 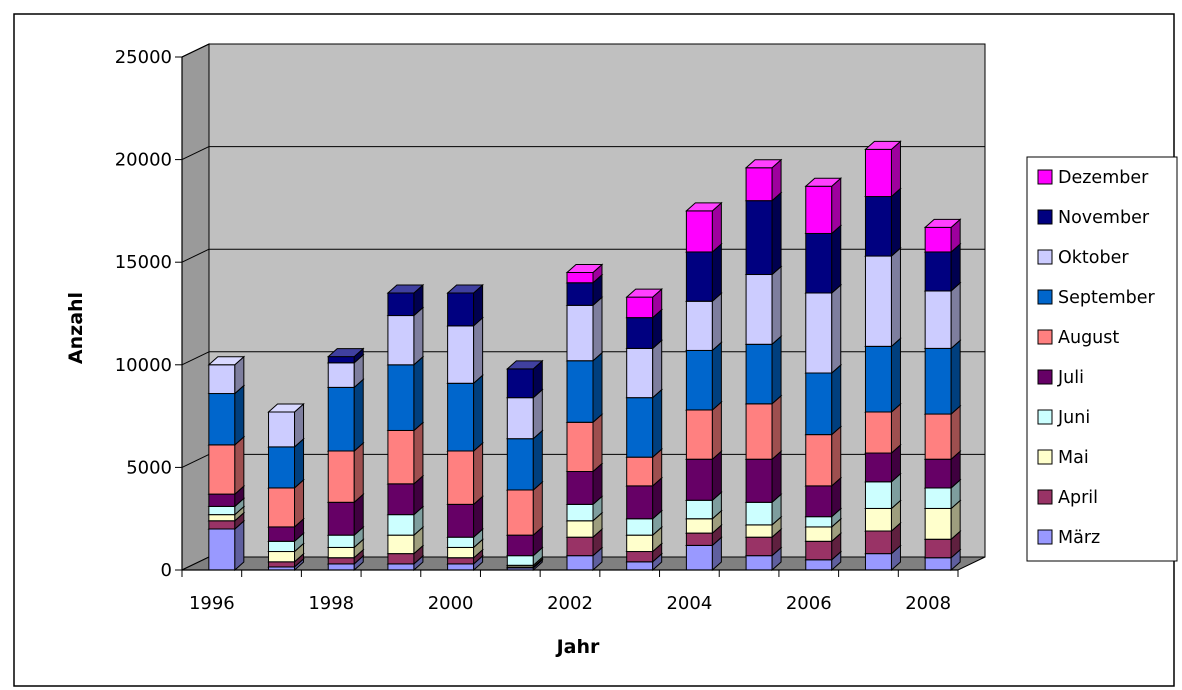 I want to click on legend-label: April, so click(x=1078, y=498).